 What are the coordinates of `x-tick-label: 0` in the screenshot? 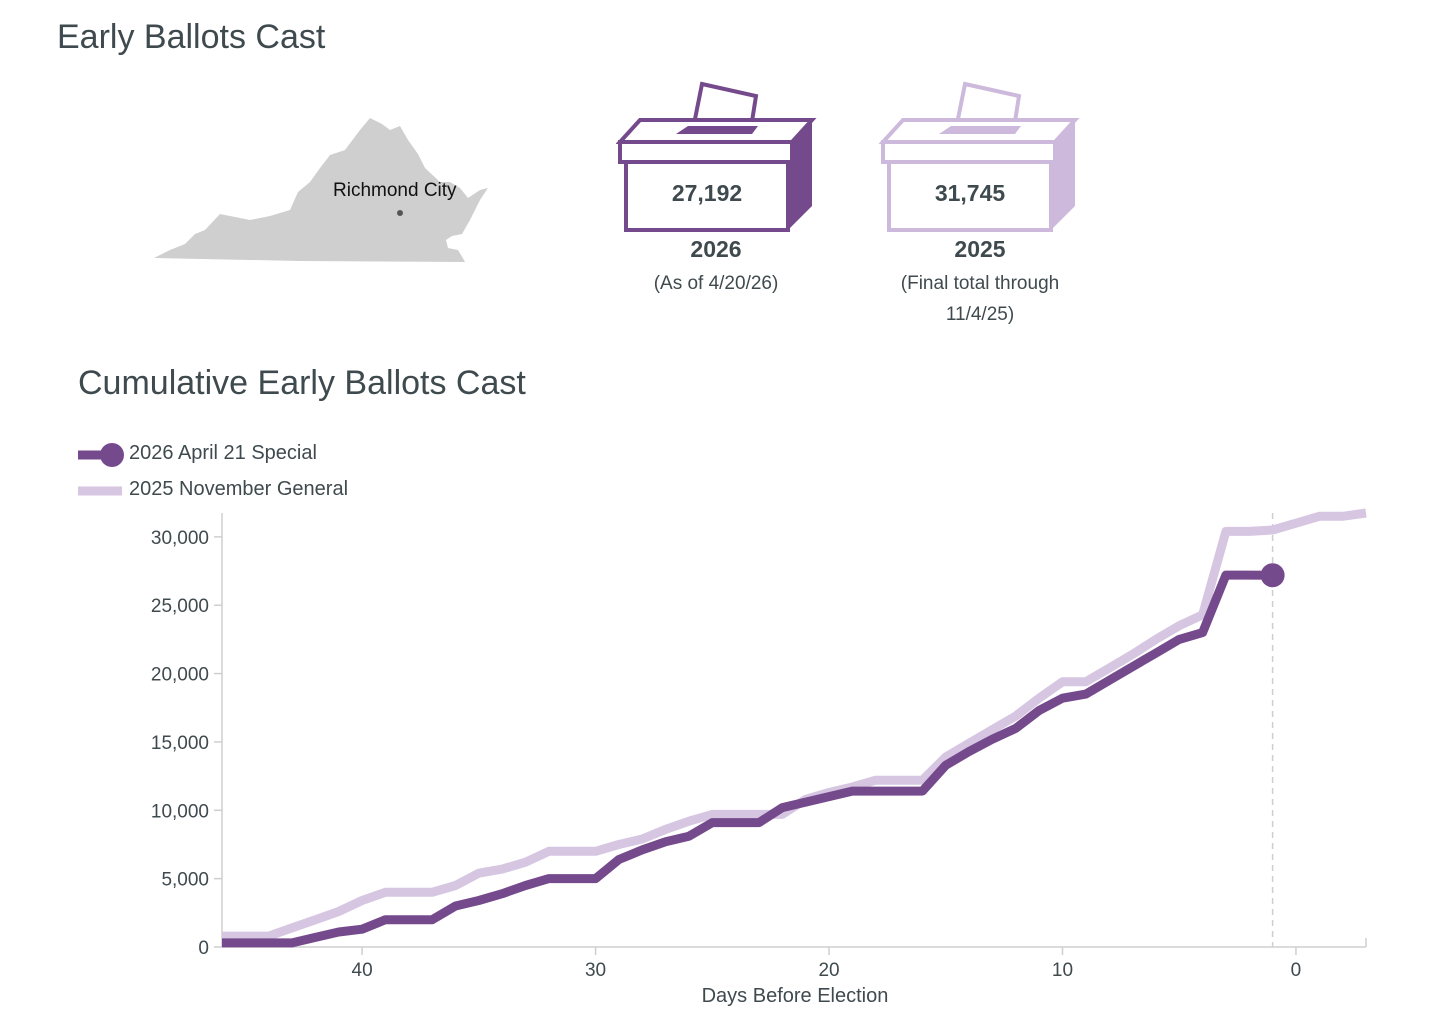 It's located at (1296, 970).